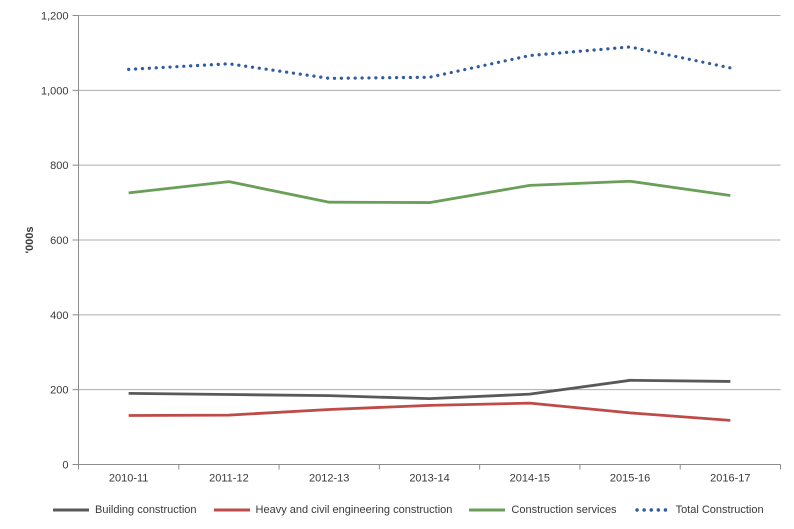  I want to click on y-tick-label-800: 800, so click(59, 166).